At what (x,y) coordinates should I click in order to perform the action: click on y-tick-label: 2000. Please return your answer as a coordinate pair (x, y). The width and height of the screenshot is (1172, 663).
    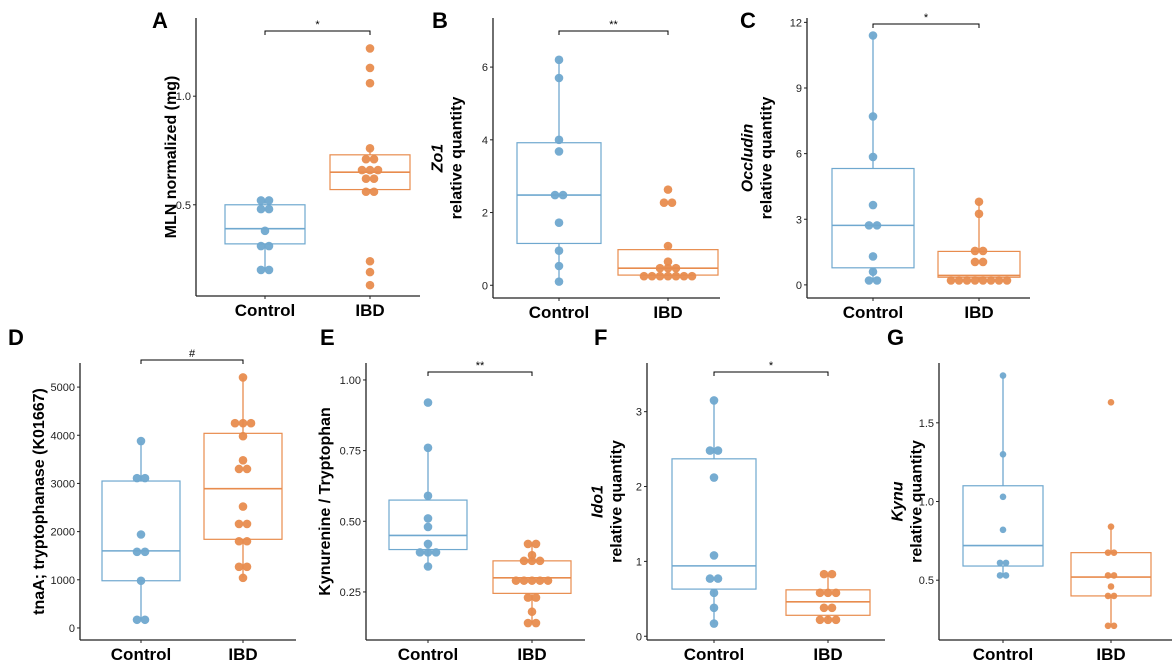
    Looking at the image, I should click on (63, 533).